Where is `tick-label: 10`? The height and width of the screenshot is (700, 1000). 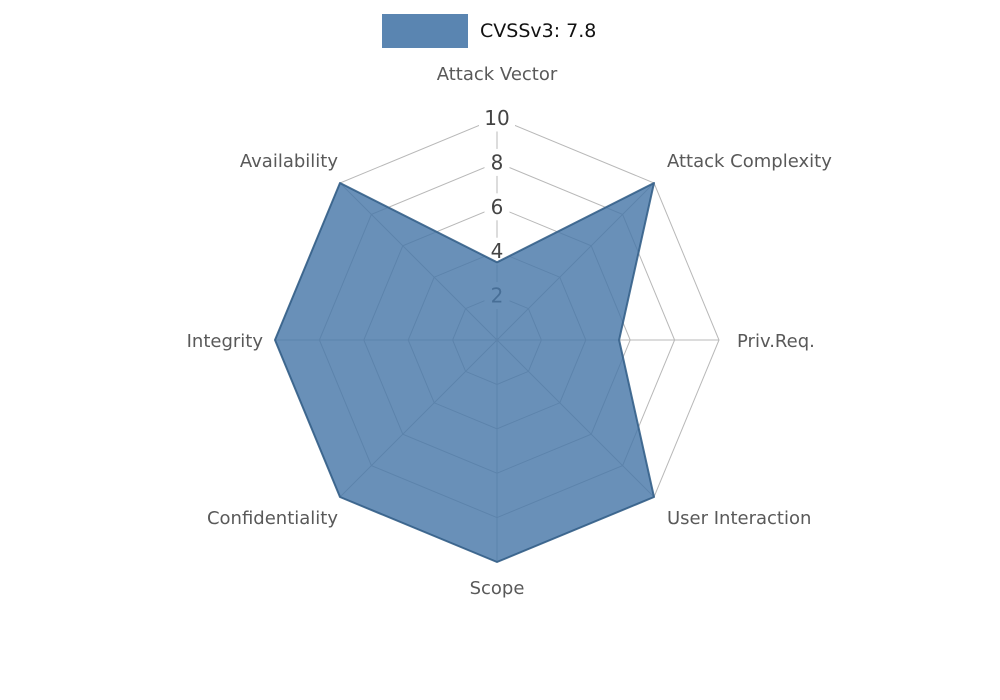
tick-label: 10 is located at coordinates (496, 118).